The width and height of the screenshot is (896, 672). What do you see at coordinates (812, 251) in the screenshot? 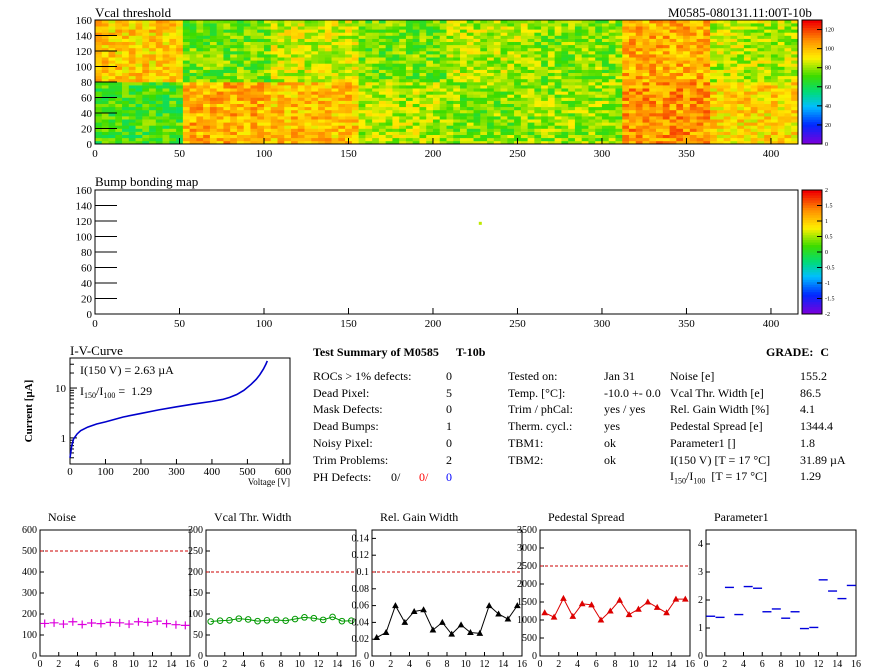
I see `bump-map-colorbar-cell` at bounding box center [812, 251].